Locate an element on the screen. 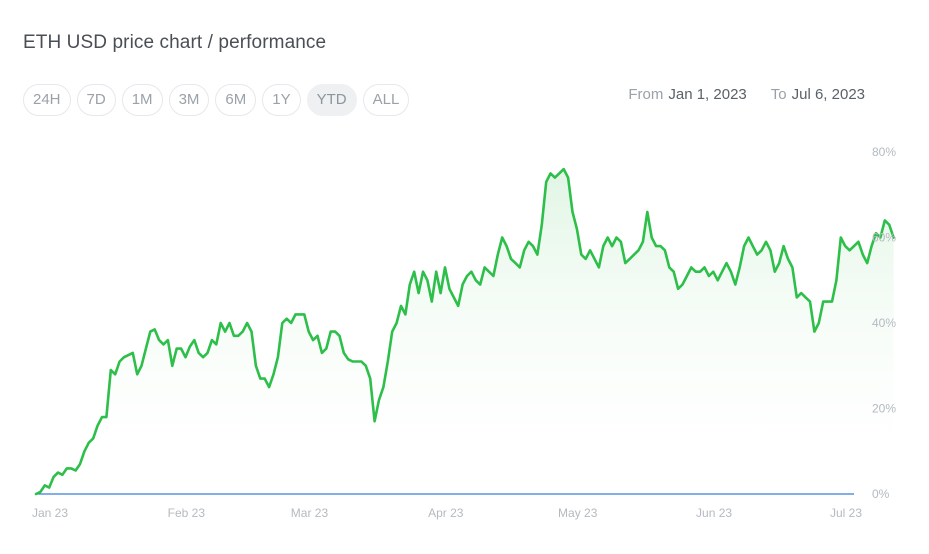 The width and height of the screenshot is (929, 554). range-button-all: ALL is located at coordinates (386, 100).